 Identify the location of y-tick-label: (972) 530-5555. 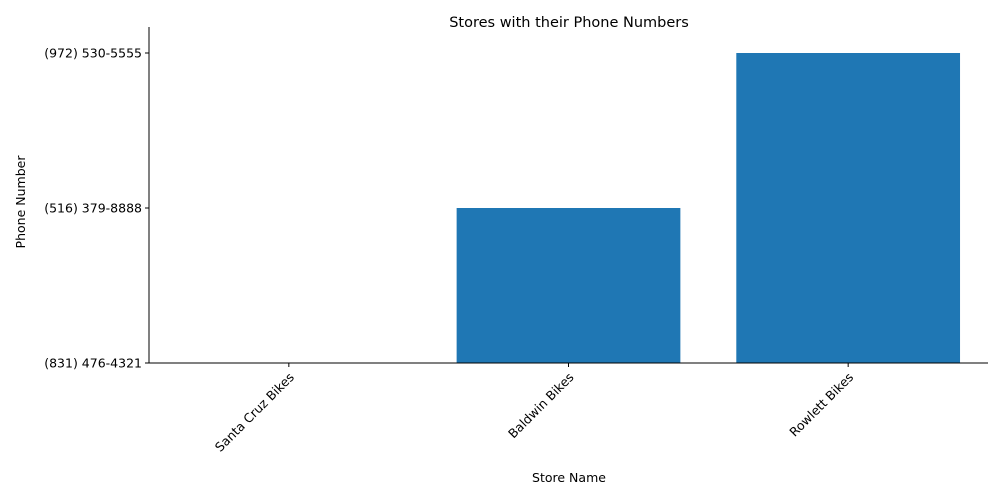
(93, 53).